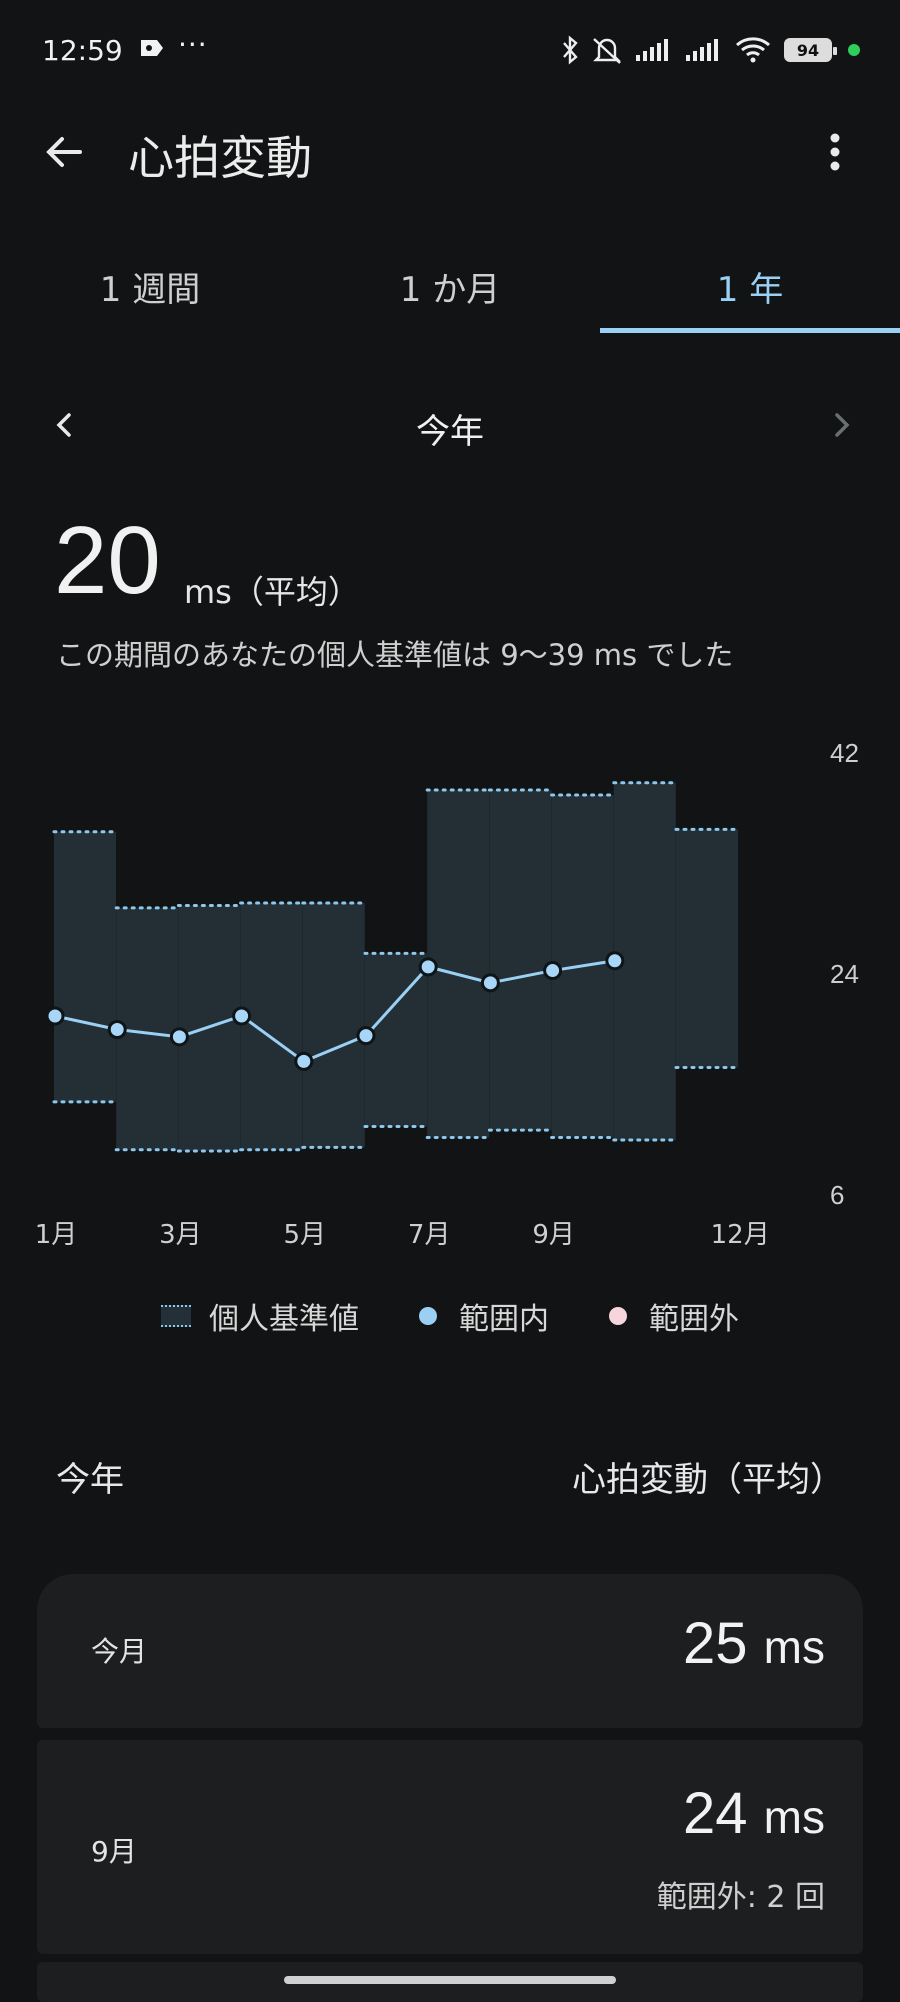 The height and width of the screenshot is (2002, 900). Describe the element at coordinates (750, 290) in the screenshot. I see `tab-year: 1 年` at that location.